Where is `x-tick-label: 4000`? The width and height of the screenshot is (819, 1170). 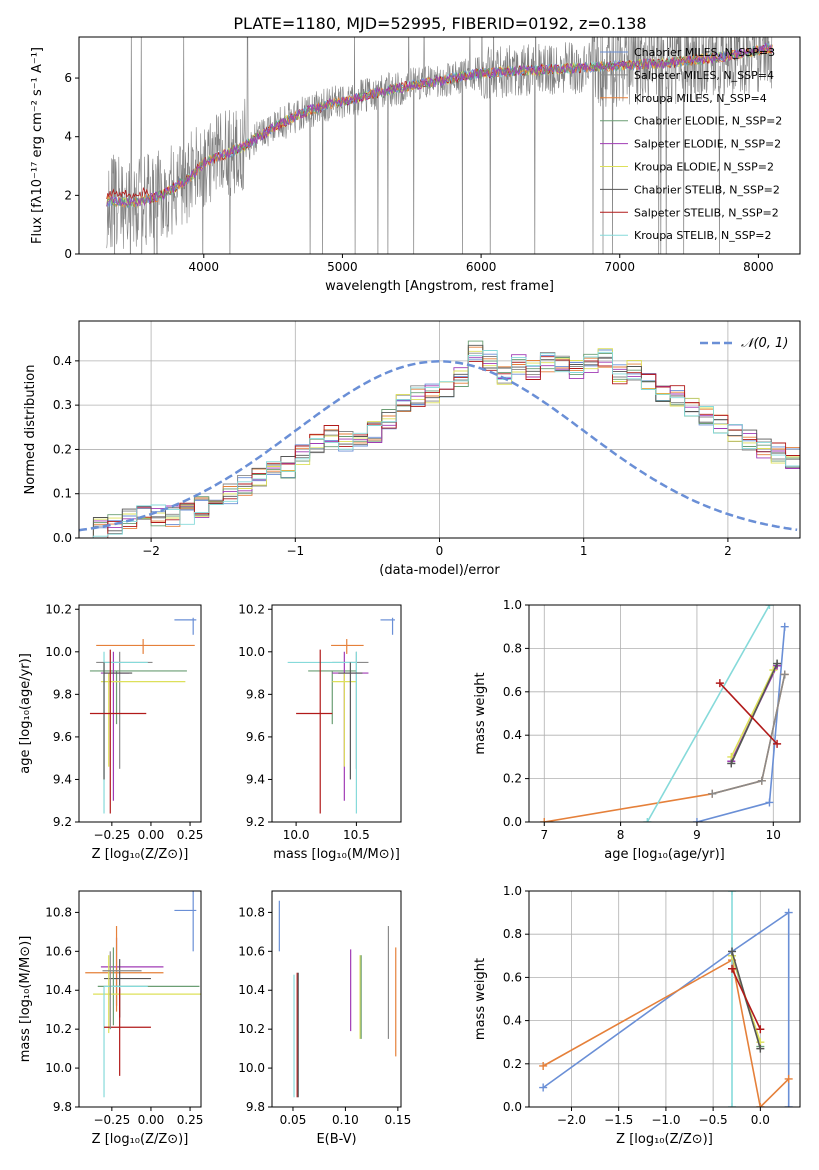
x-tick-label: 4000 is located at coordinates (204, 267).